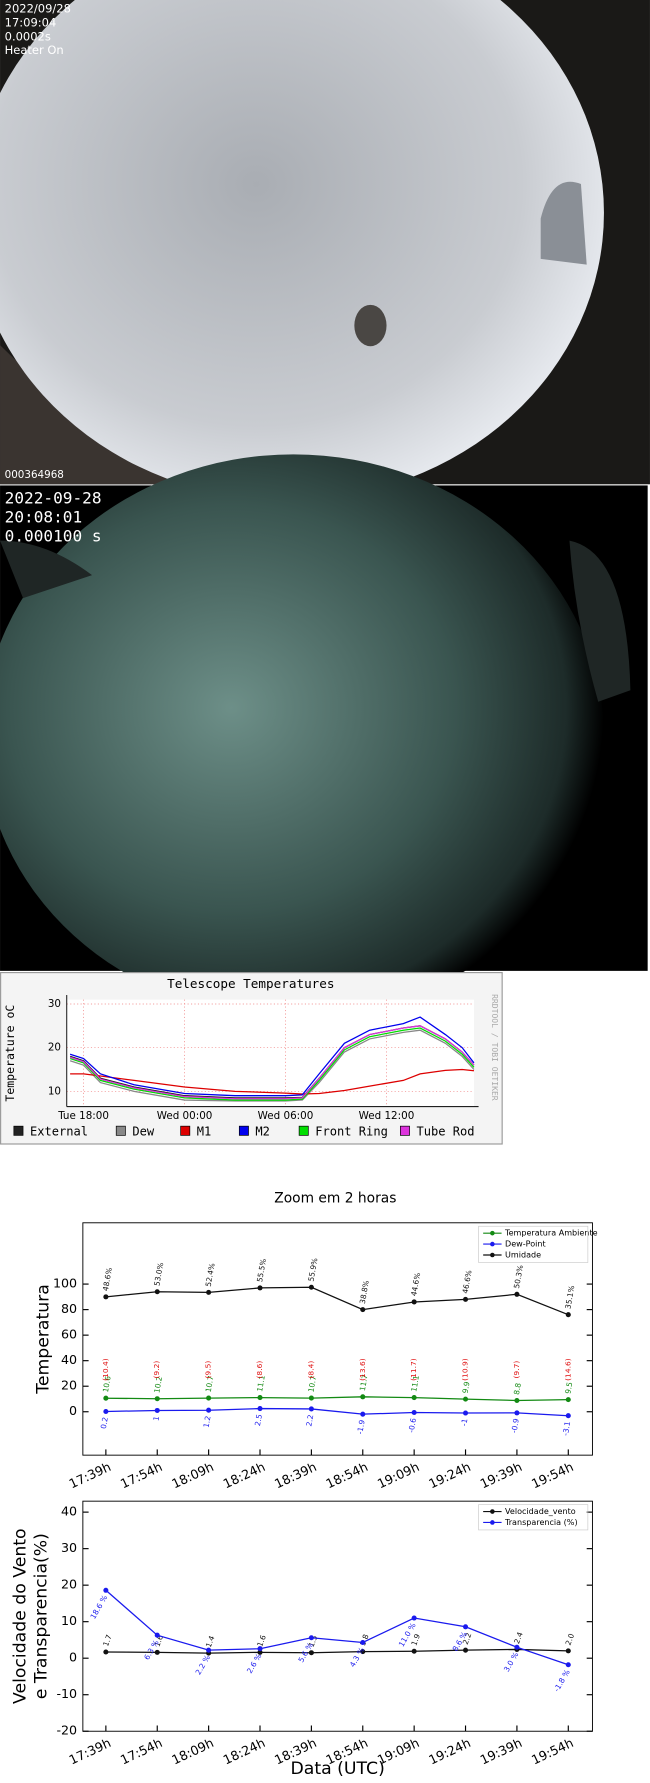  I want to click on data-label: 2.4, so click(518, 1638).